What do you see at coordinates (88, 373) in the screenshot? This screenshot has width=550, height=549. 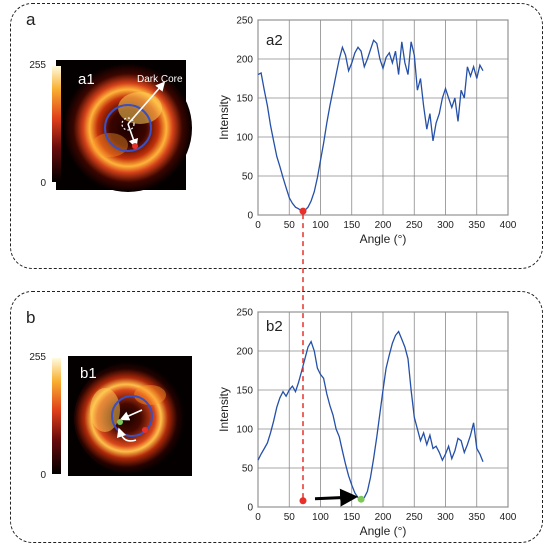 I see `image-b1-label: b1` at bounding box center [88, 373].